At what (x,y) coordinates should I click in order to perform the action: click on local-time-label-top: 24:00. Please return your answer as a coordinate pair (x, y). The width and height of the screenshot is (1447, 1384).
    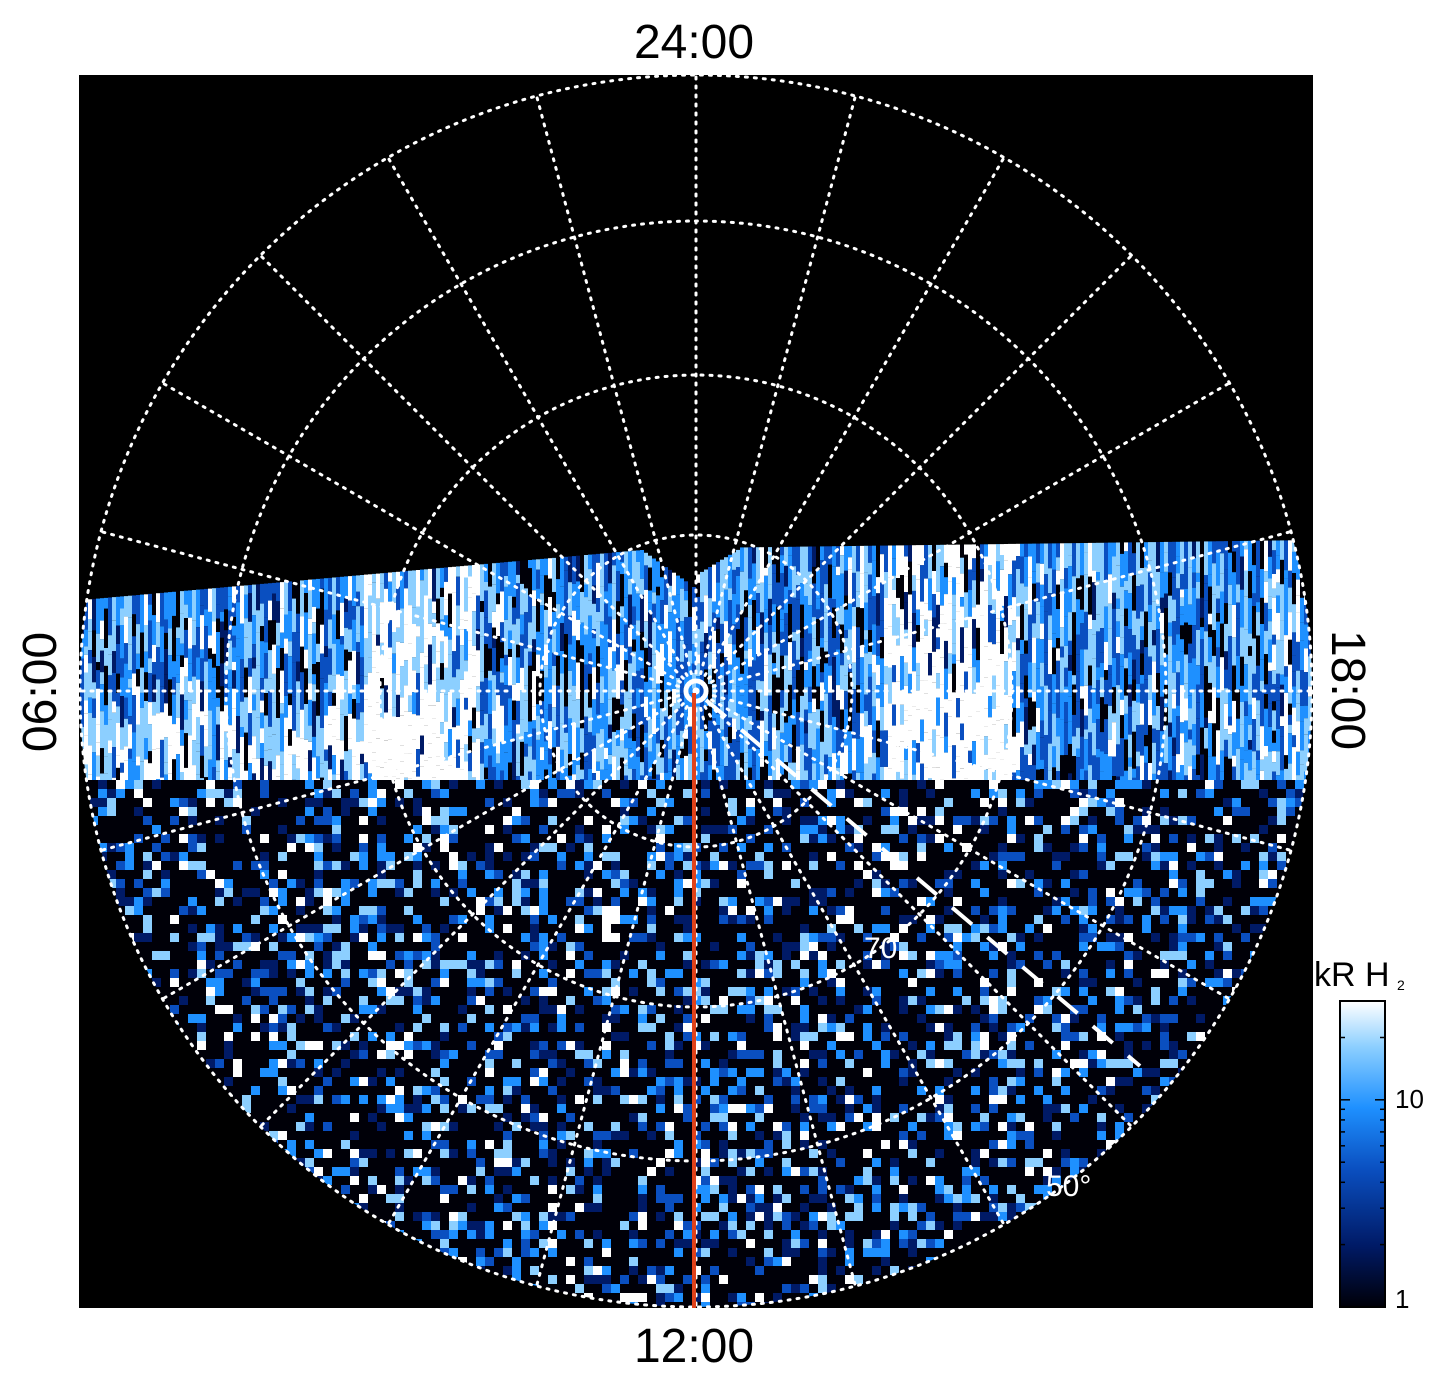
    Looking at the image, I should click on (694, 42).